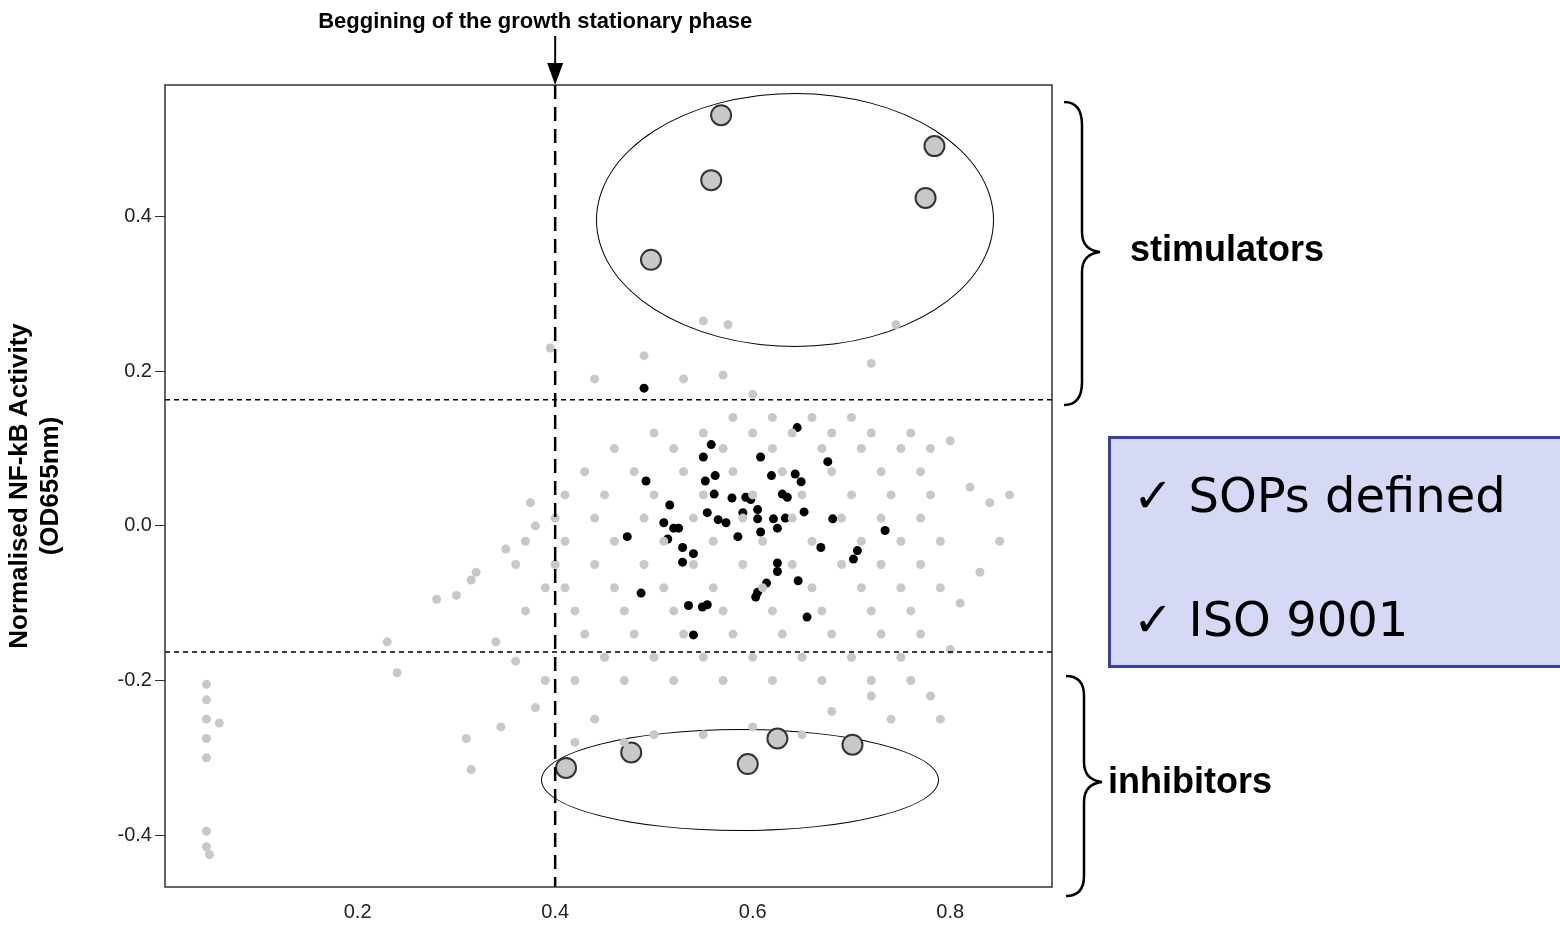  What do you see at coordinates (1227, 249) in the screenshot?
I see `text: stimulators` at bounding box center [1227, 249].